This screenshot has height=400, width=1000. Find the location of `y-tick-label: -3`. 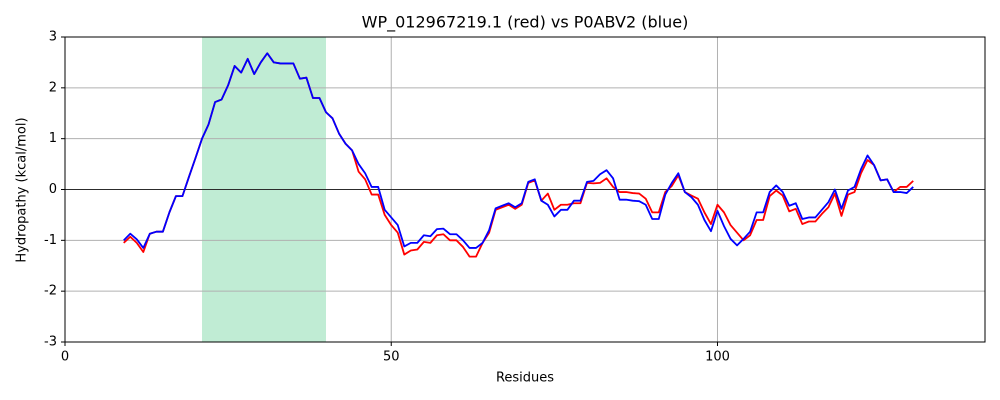

y-tick-label: -3 is located at coordinates (50, 342).